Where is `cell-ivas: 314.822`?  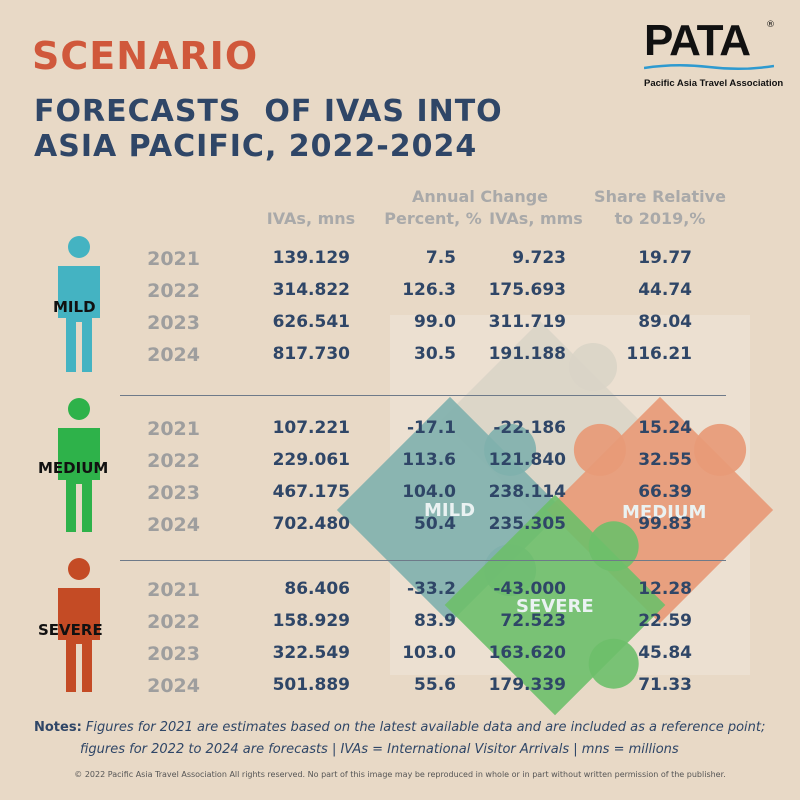
cell-ivas: 314.822 is located at coordinates (311, 290).